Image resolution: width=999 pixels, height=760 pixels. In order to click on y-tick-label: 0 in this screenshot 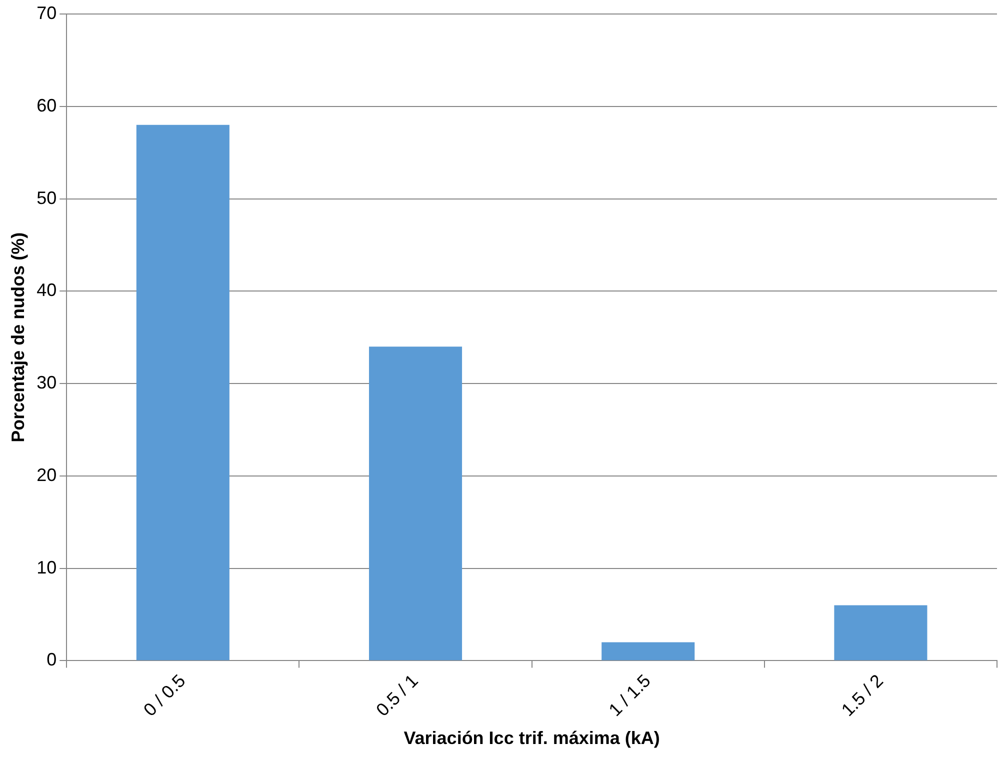, I will do `click(51, 660)`.